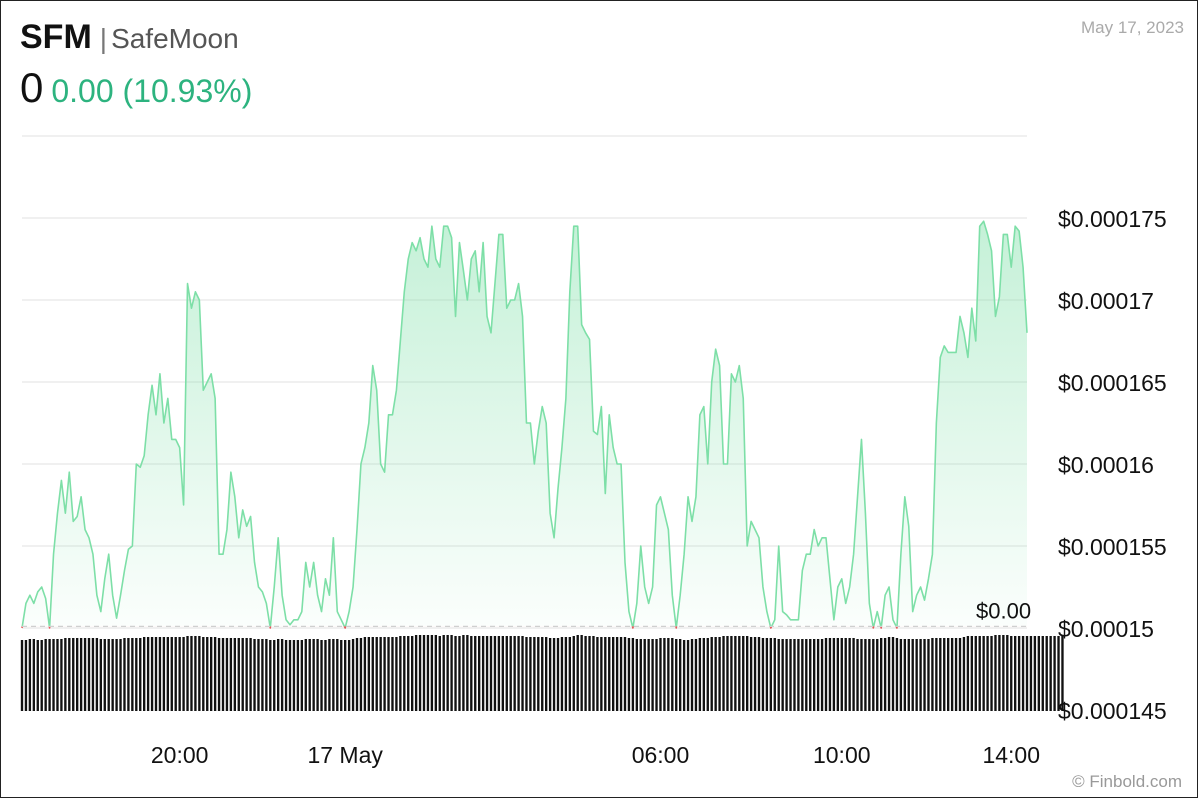 This screenshot has width=1200, height=800. What do you see at coordinates (1003, 610) in the screenshot?
I see `baseline-label: $0.00` at bounding box center [1003, 610].